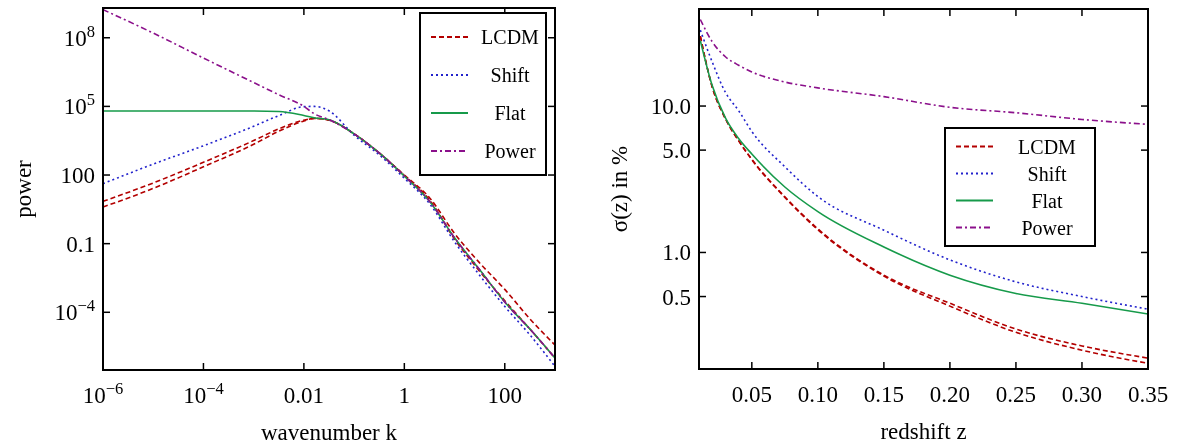 The image size is (1183, 447). What do you see at coordinates (77, 176) in the screenshot?
I see `y-tick-label: 100` at bounding box center [77, 176].